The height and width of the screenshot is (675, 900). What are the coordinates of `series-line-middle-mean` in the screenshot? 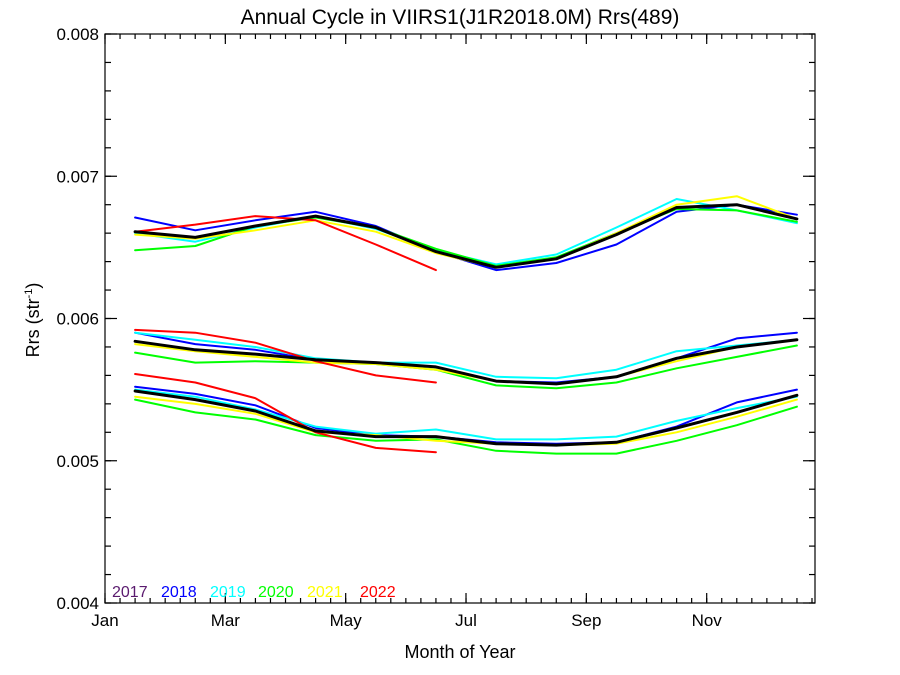 It's located at (466, 362).